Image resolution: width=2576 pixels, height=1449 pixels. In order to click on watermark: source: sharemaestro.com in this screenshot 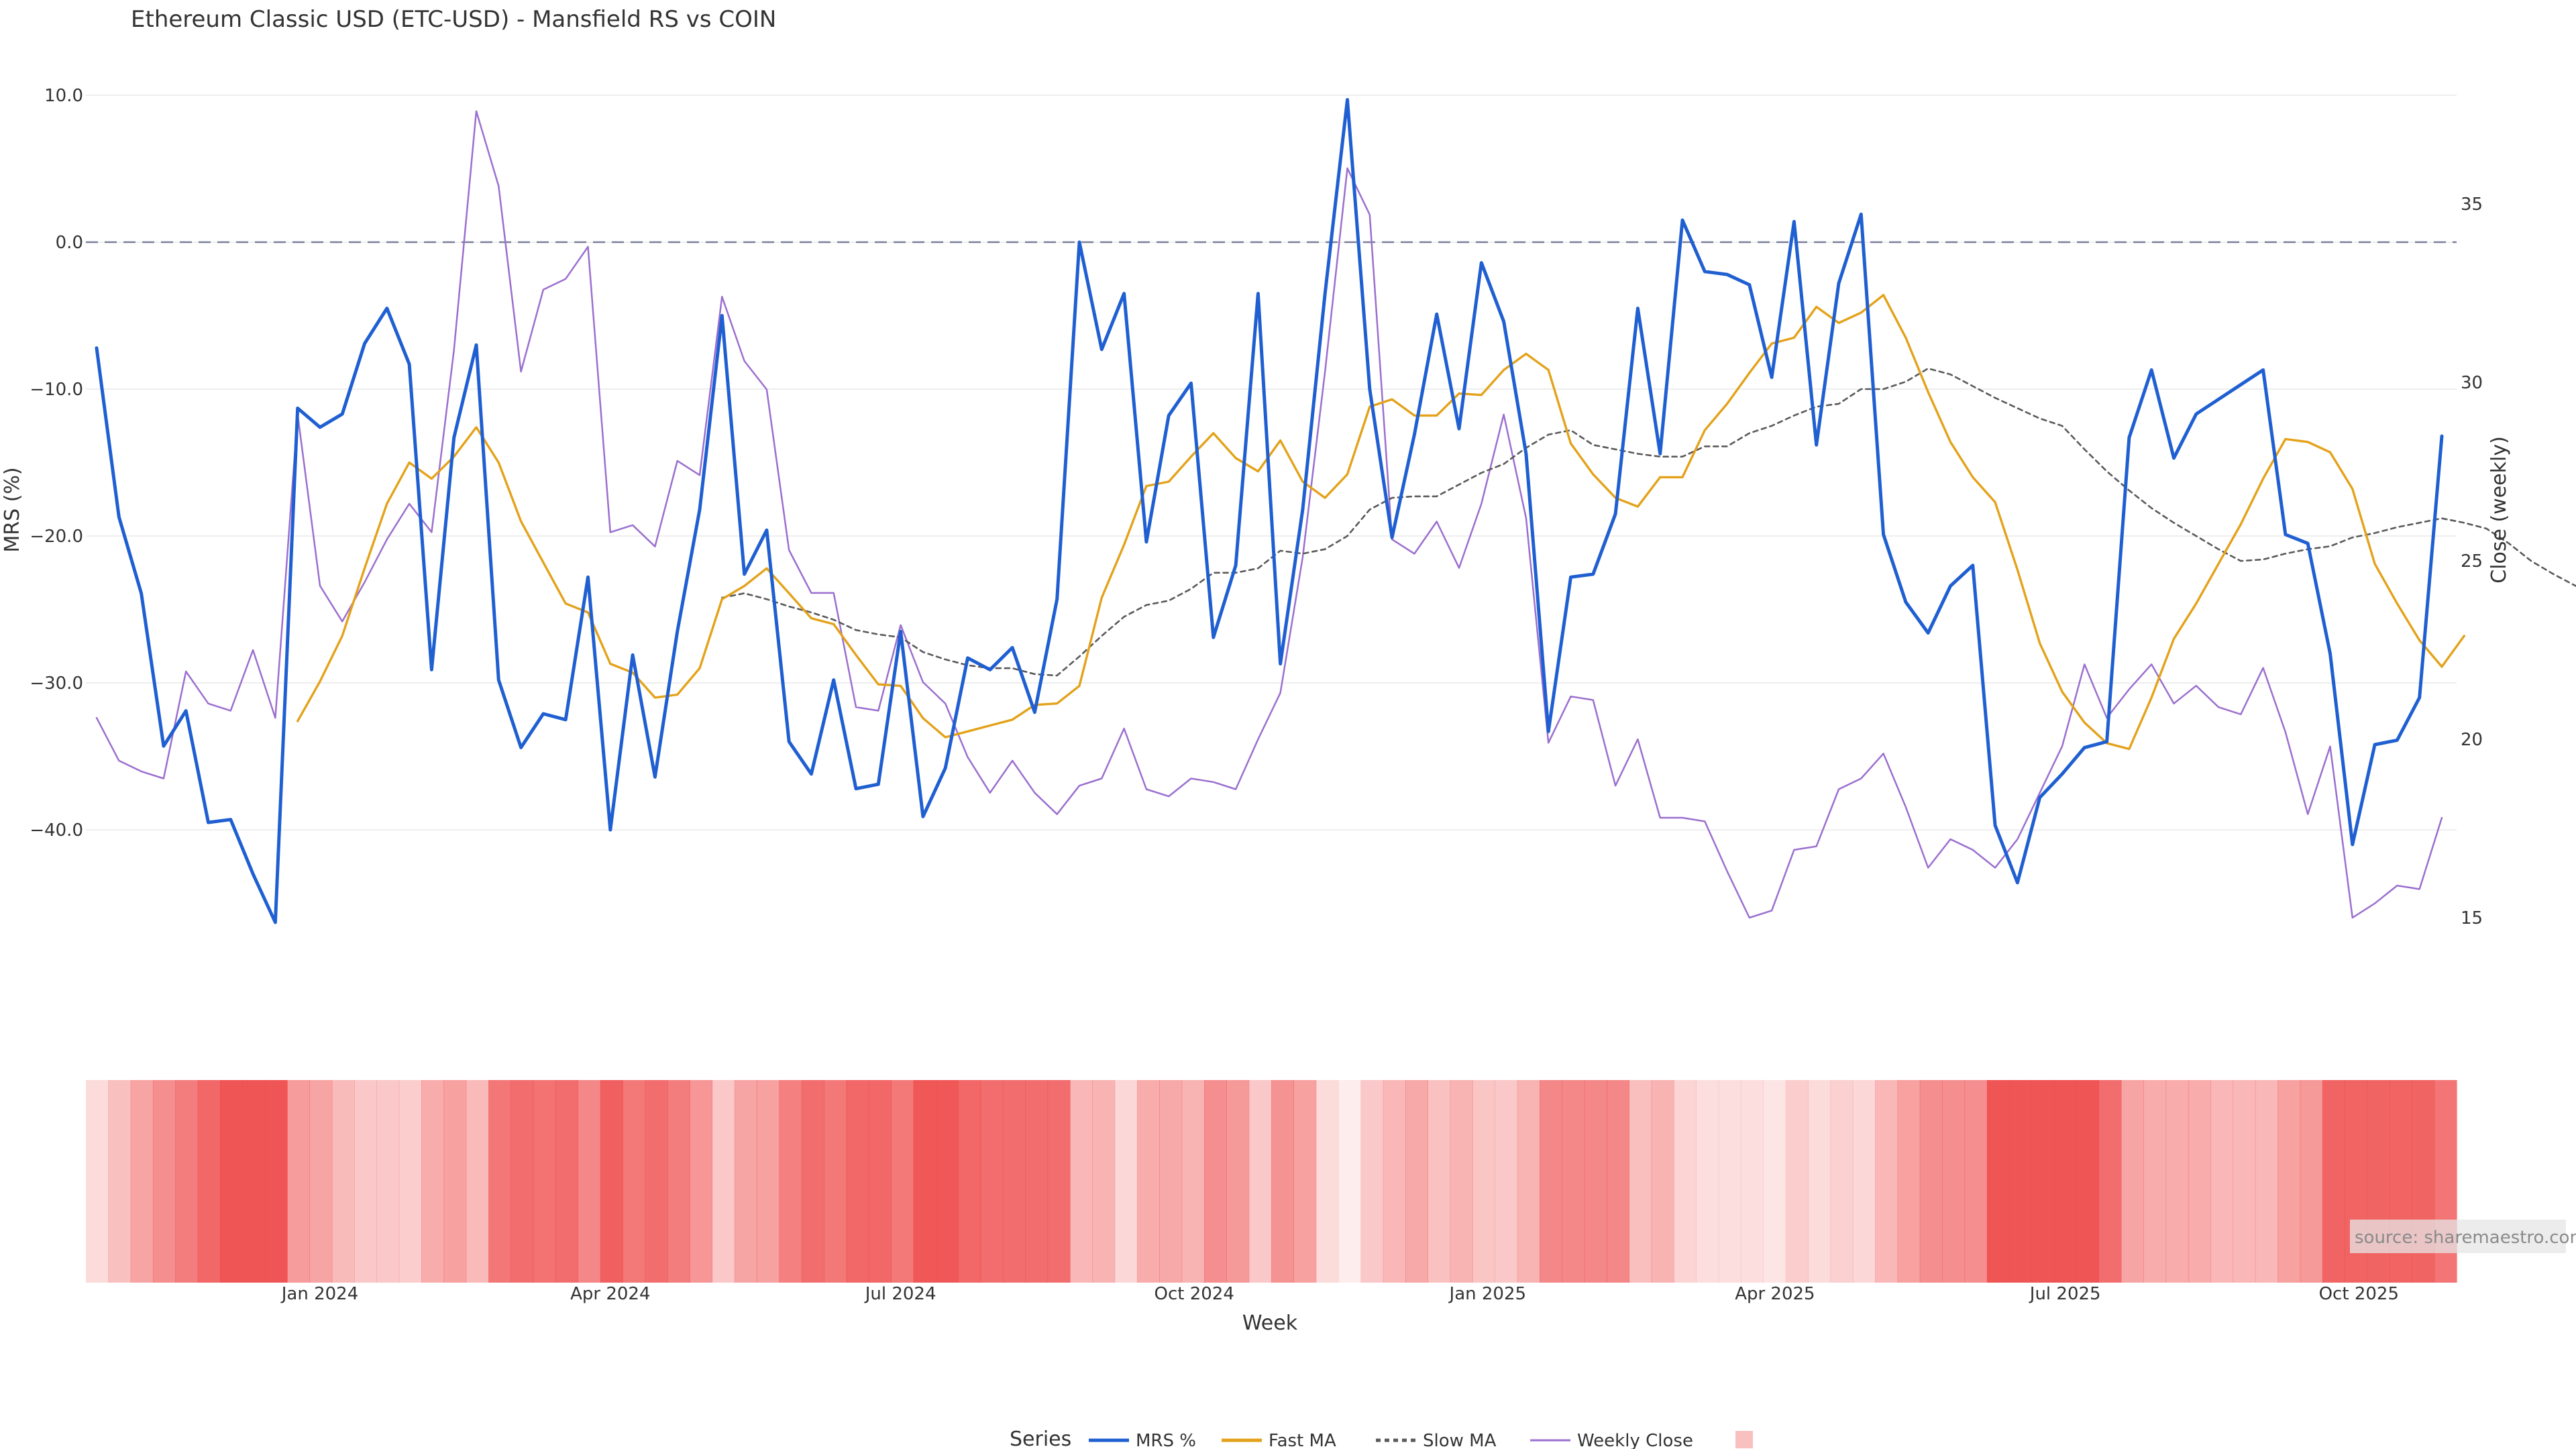, I will do `click(2465, 1238)`.